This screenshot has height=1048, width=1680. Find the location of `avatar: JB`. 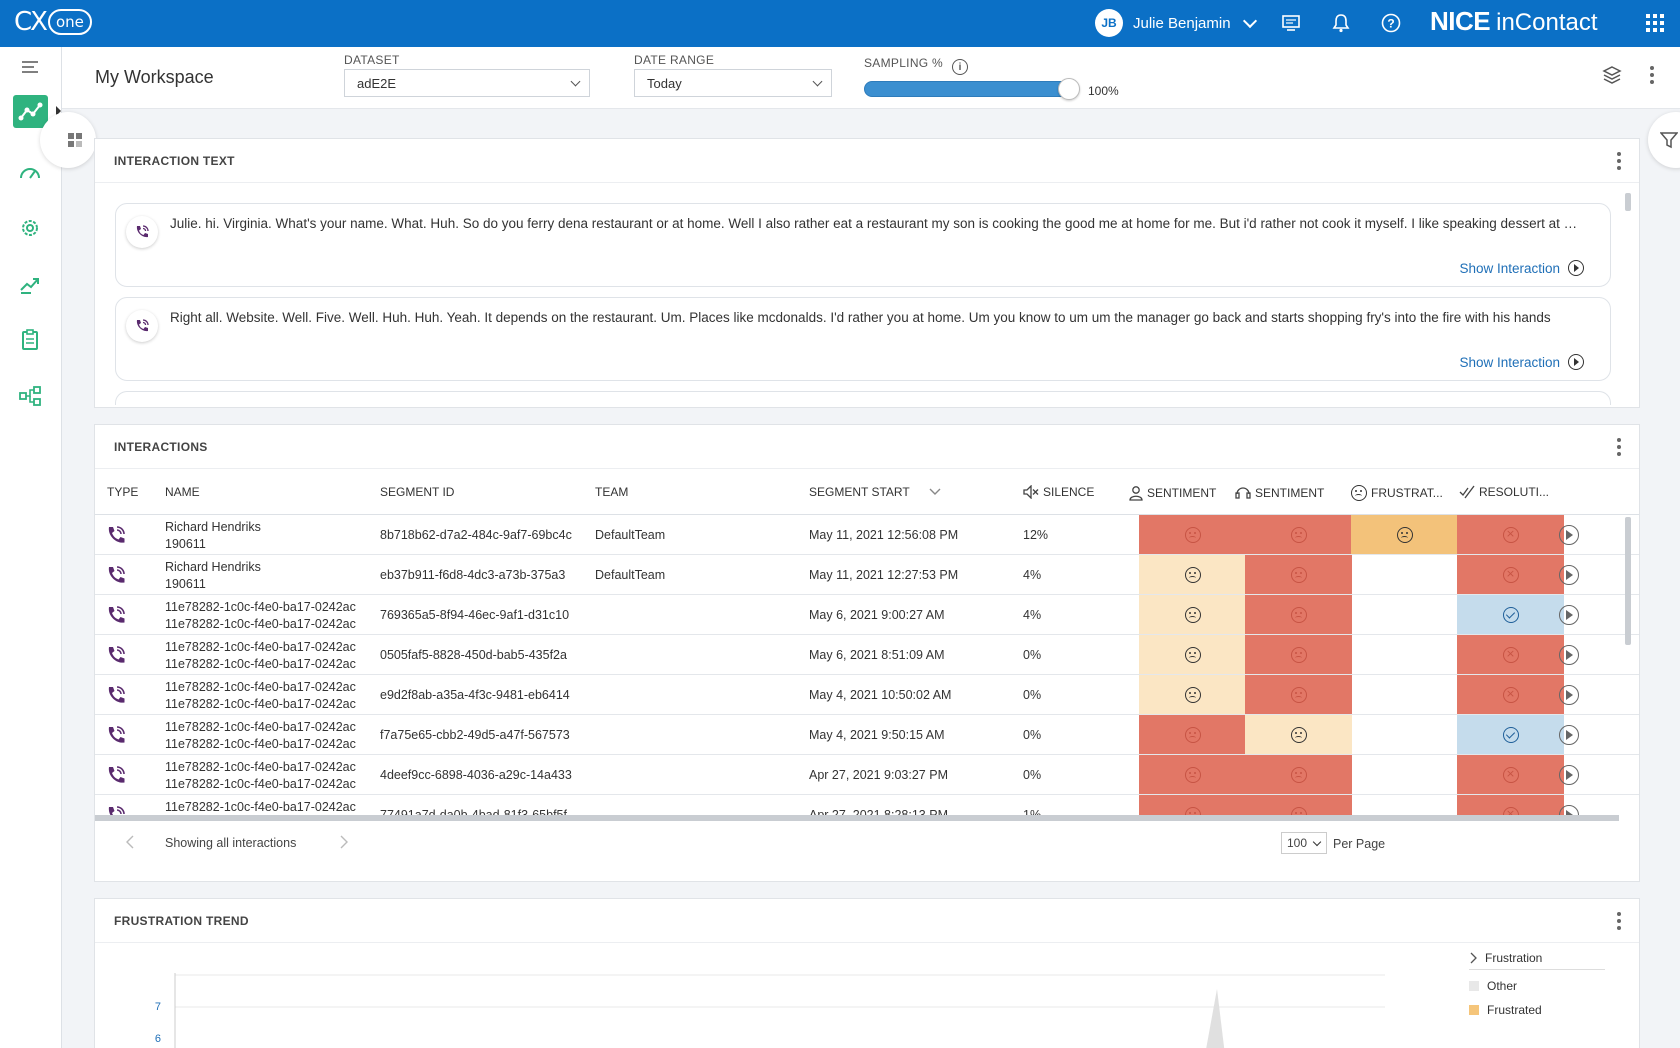

avatar: JB is located at coordinates (1109, 23).